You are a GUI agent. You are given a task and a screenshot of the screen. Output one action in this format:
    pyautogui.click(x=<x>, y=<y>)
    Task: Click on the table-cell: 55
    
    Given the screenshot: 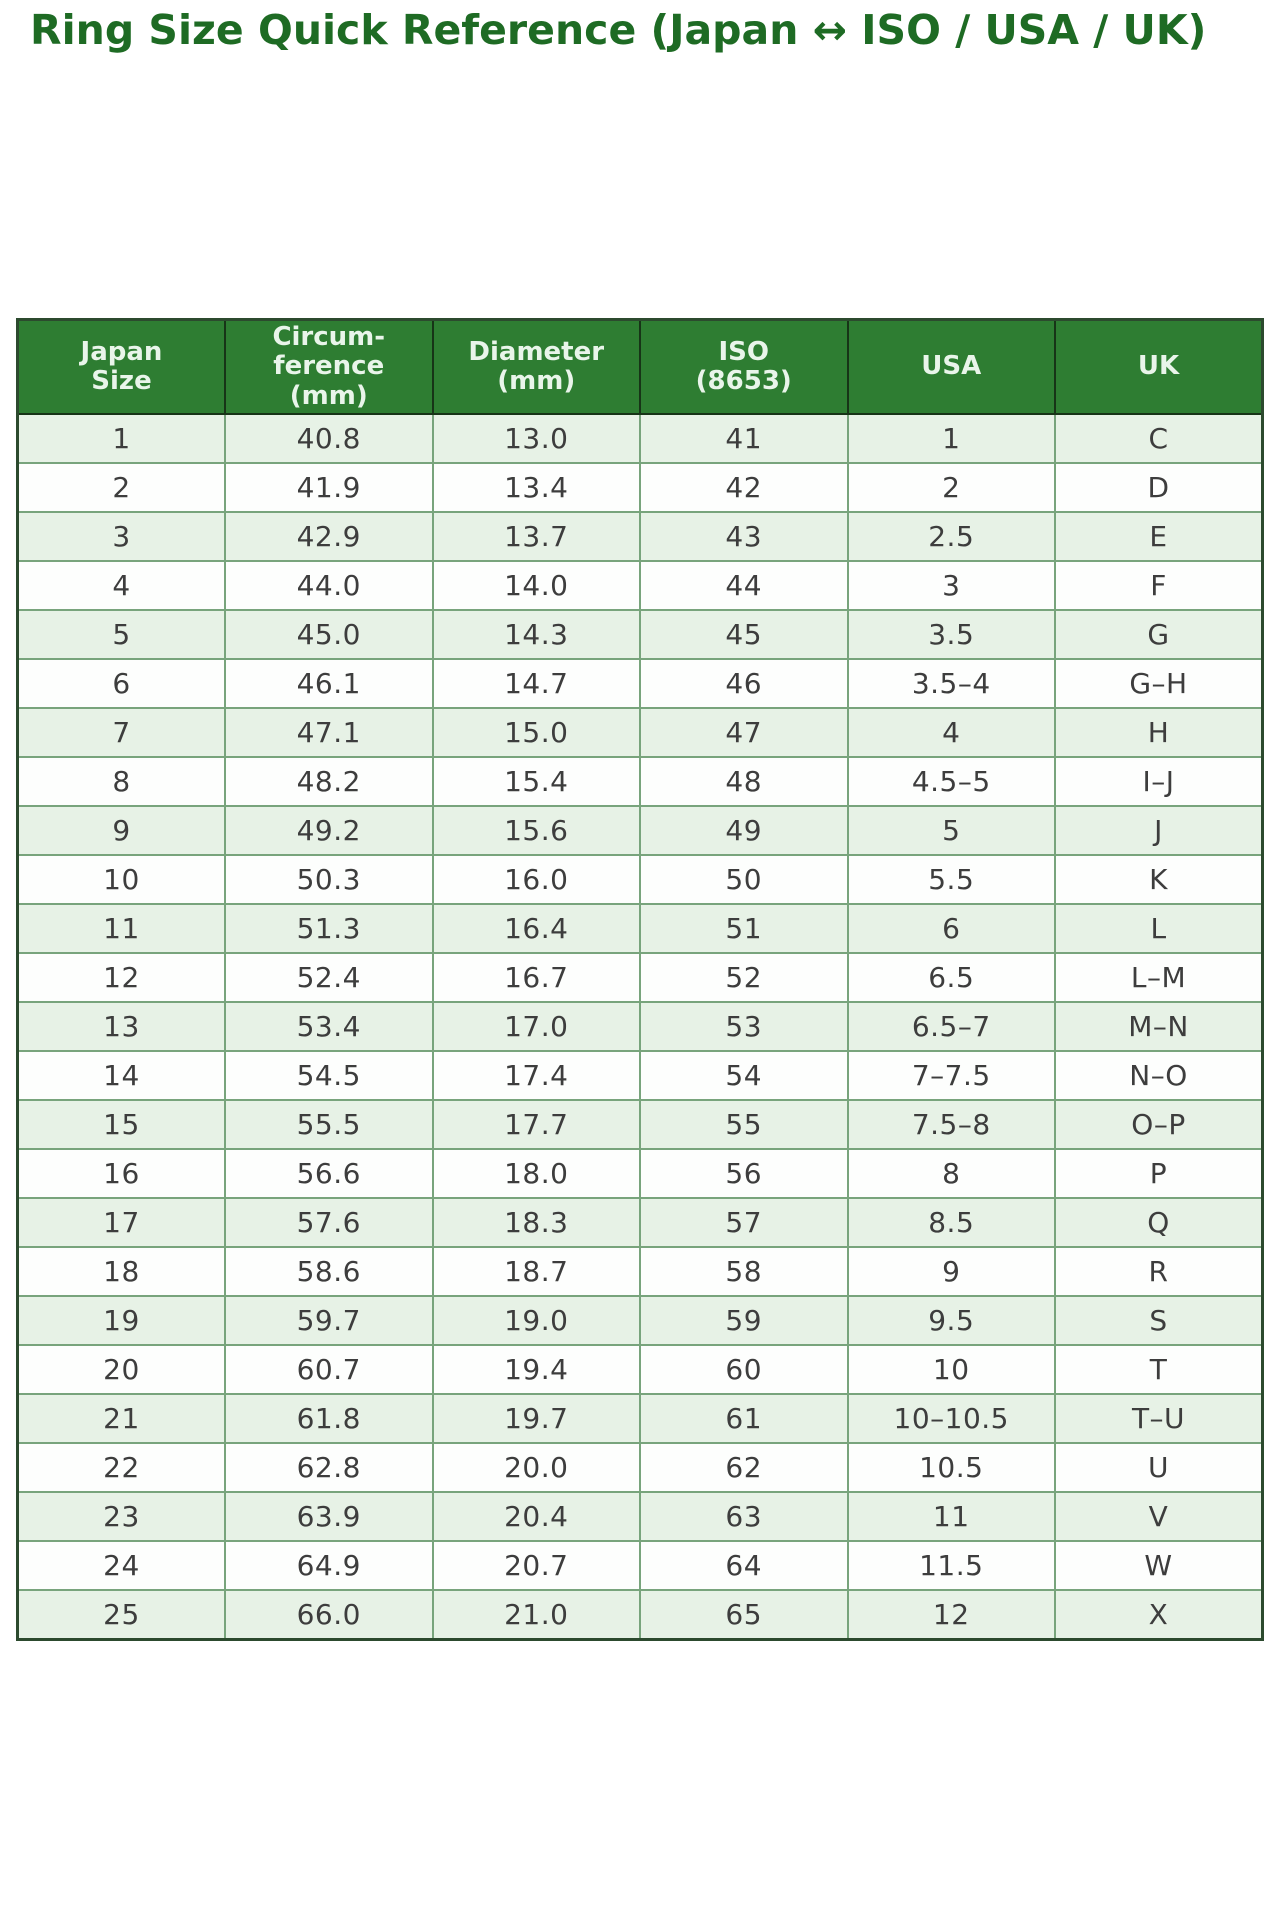 What is the action you would take?
    pyautogui.click(x=744, y=1124)
    